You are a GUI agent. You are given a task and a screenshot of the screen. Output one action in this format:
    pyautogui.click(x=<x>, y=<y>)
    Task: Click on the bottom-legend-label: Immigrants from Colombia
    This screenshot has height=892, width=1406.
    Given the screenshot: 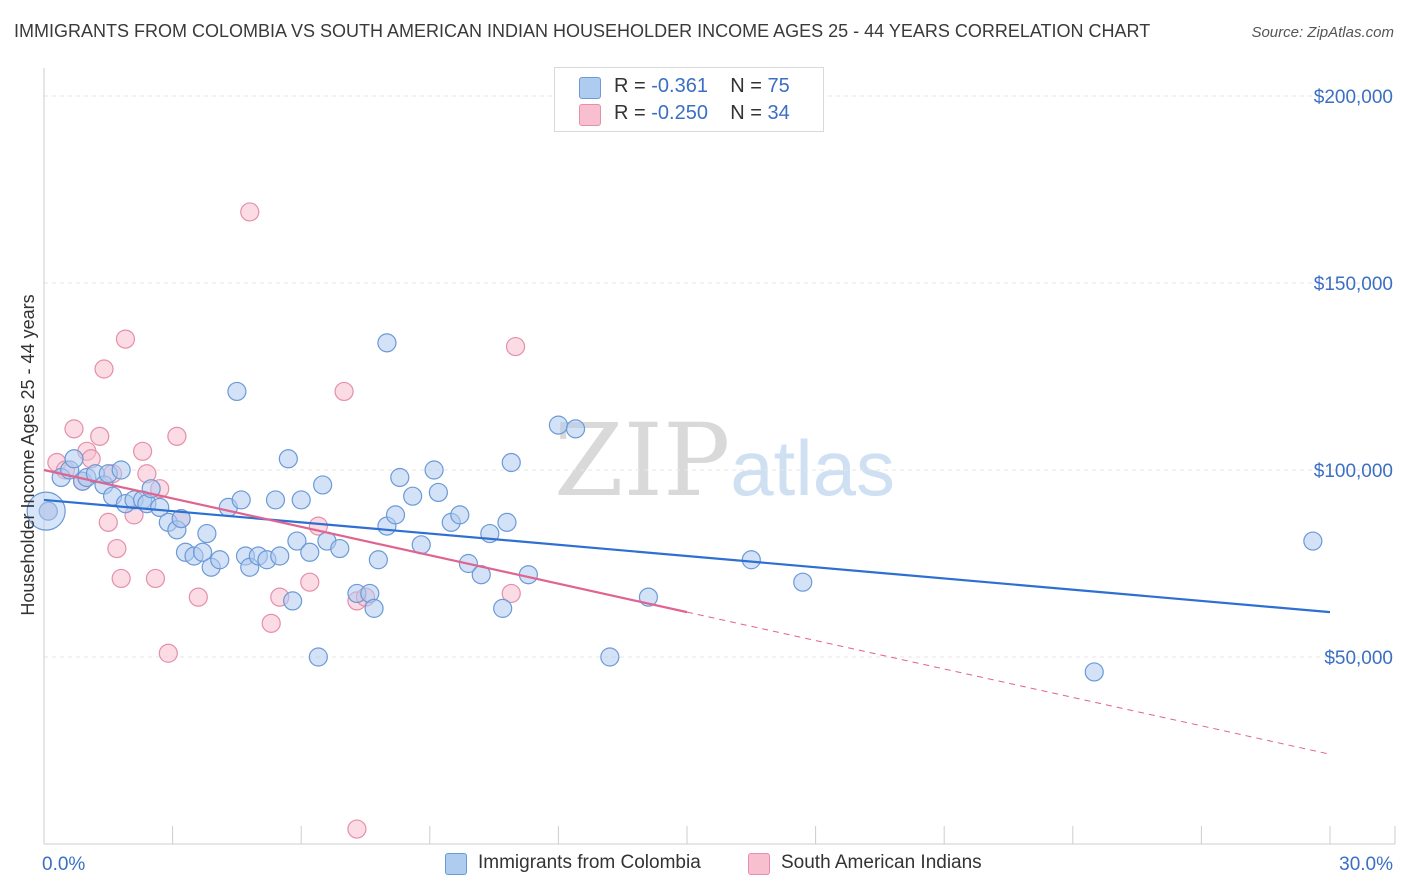 What is the action you would take?
    pyautogui.click(x=589, y=862)
    